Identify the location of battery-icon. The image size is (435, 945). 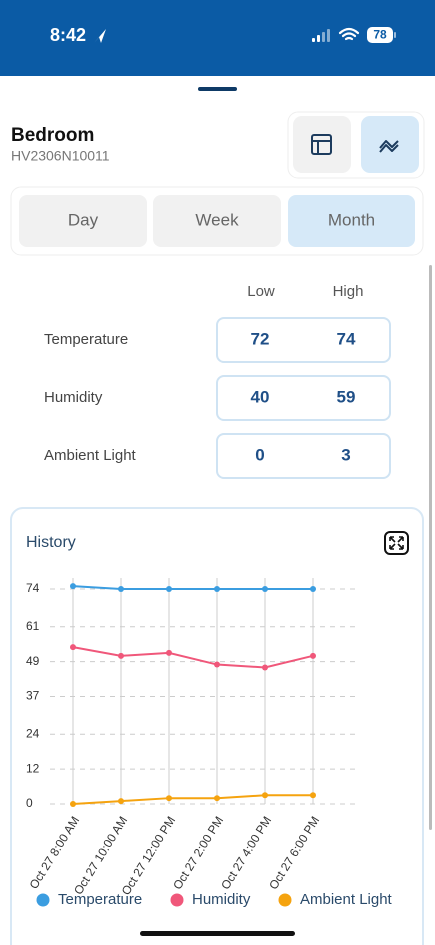
(380, 35).